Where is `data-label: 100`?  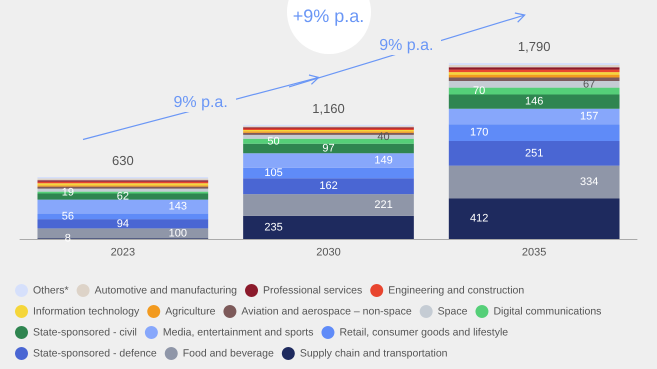
data-label: 100 is located at coordinates (178, 233).